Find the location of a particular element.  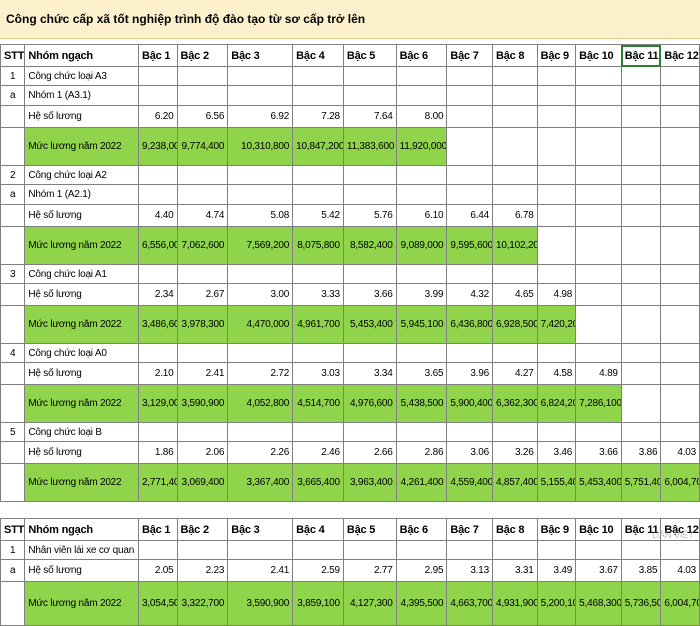

value-cell: 3.96 is located at coordinates (469, 373).